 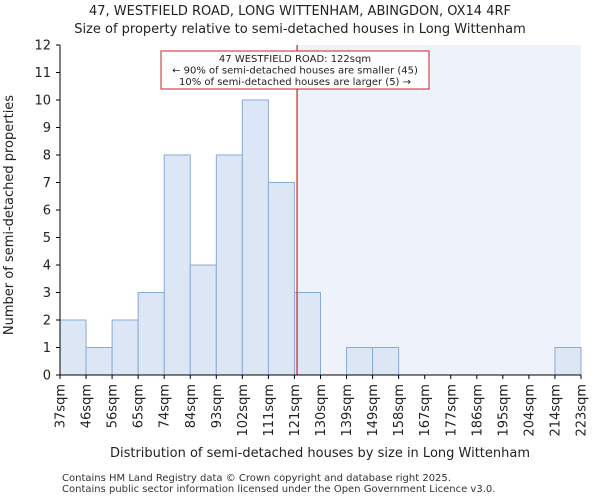 What do you see at coordinates (477, 410) in the screenshot?
I see `x-tick-label: 186sqm` at bounding box center [477, 410].